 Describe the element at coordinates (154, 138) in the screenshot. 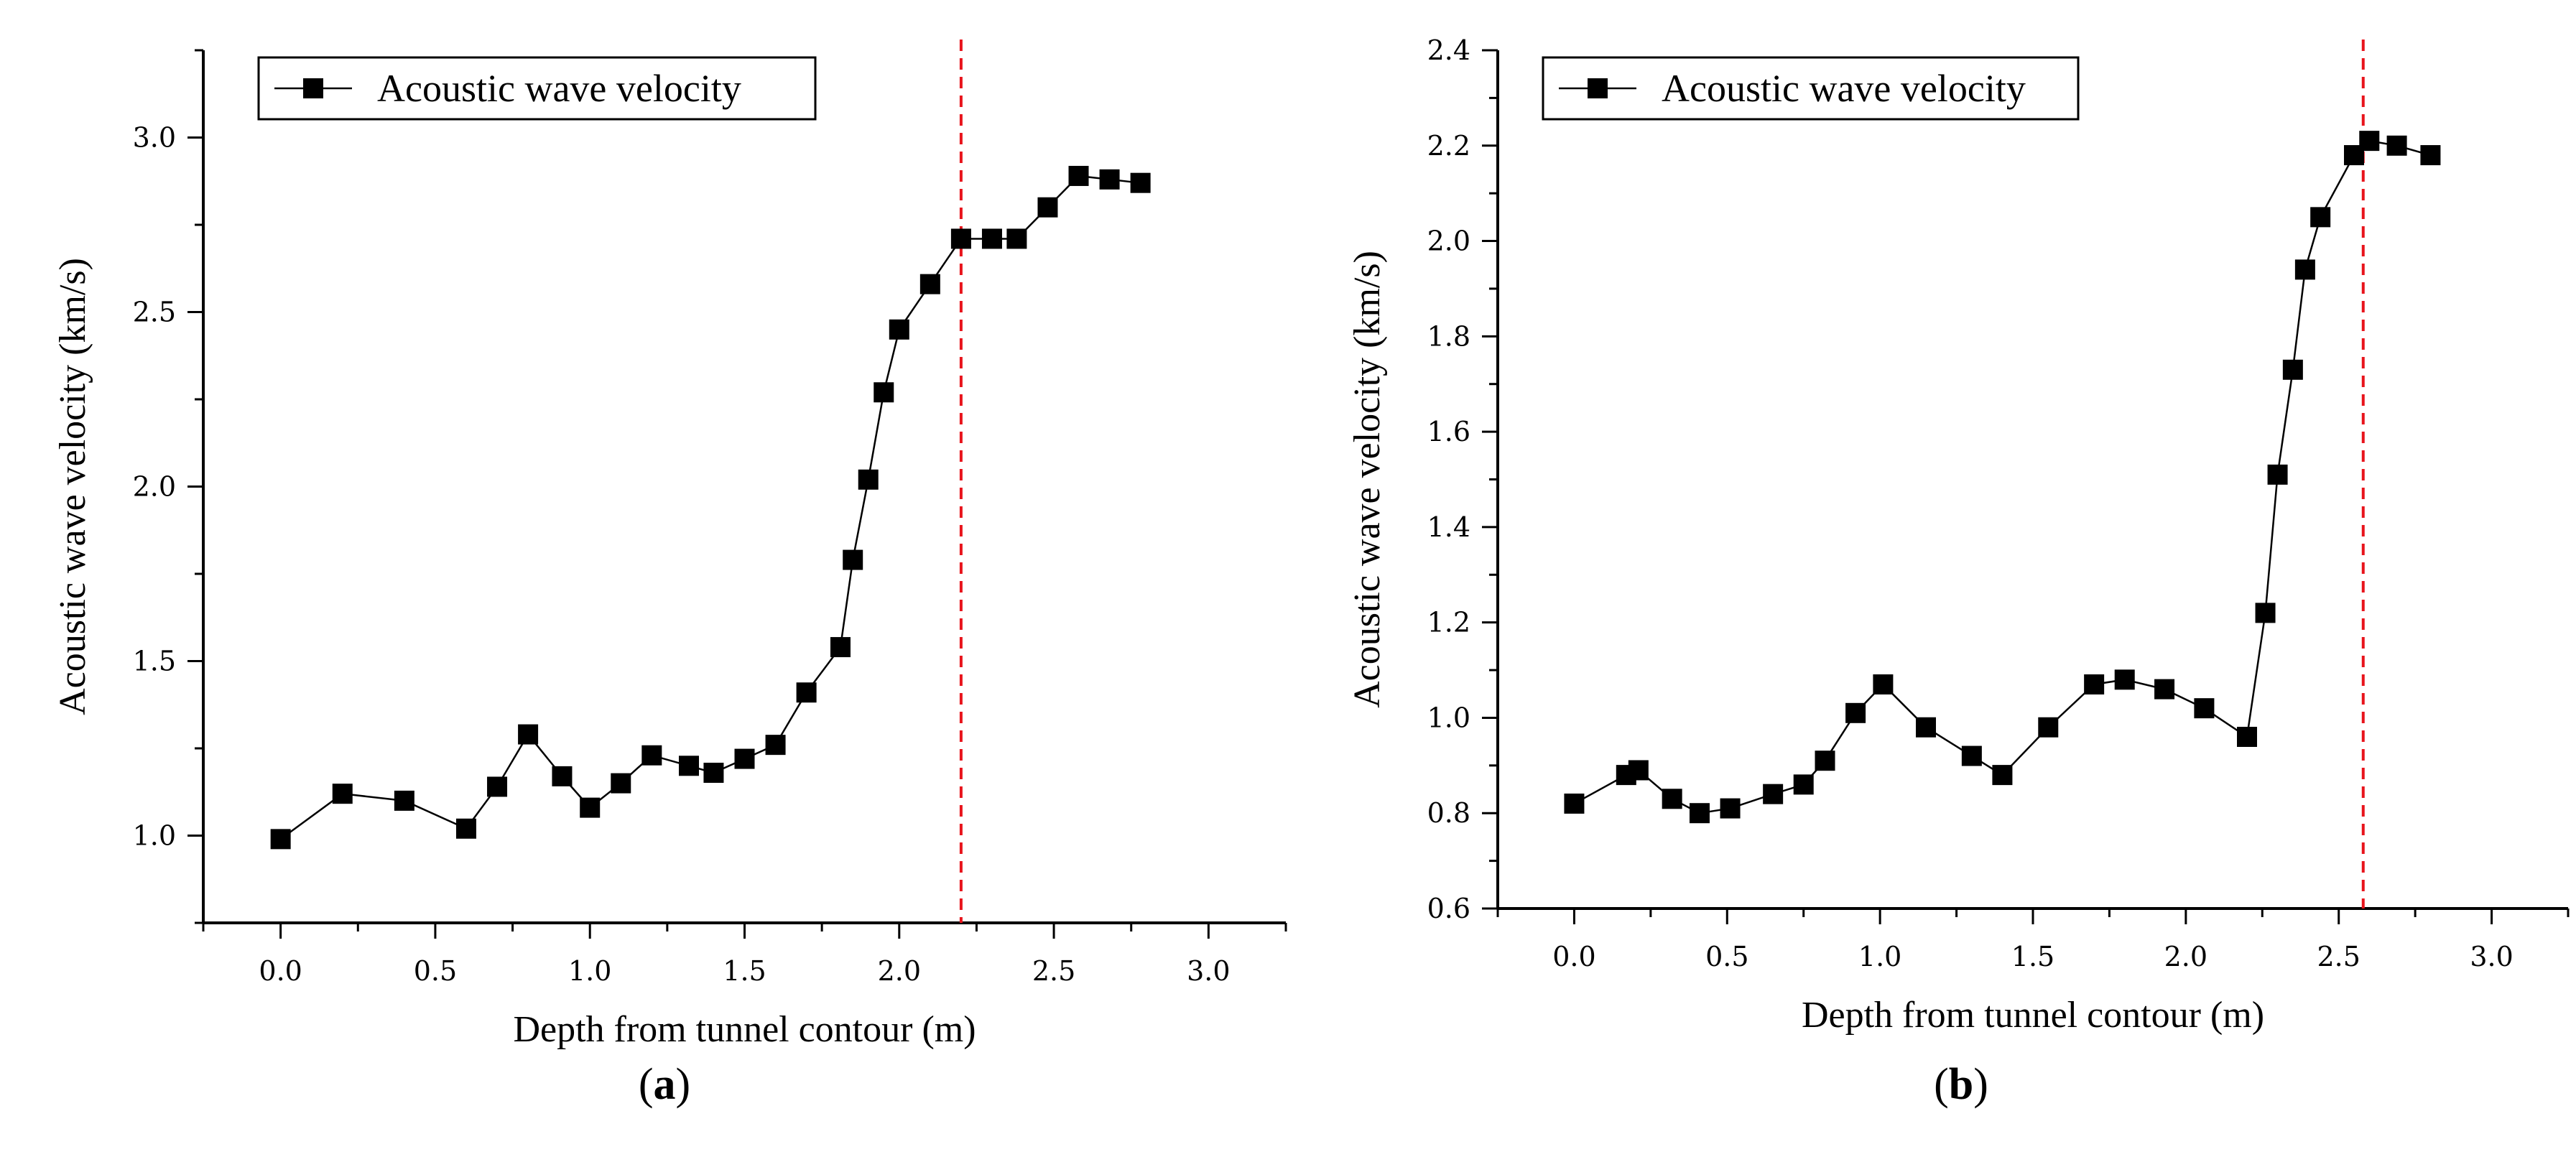

I see `y-tick-label: 3.0` at that location.